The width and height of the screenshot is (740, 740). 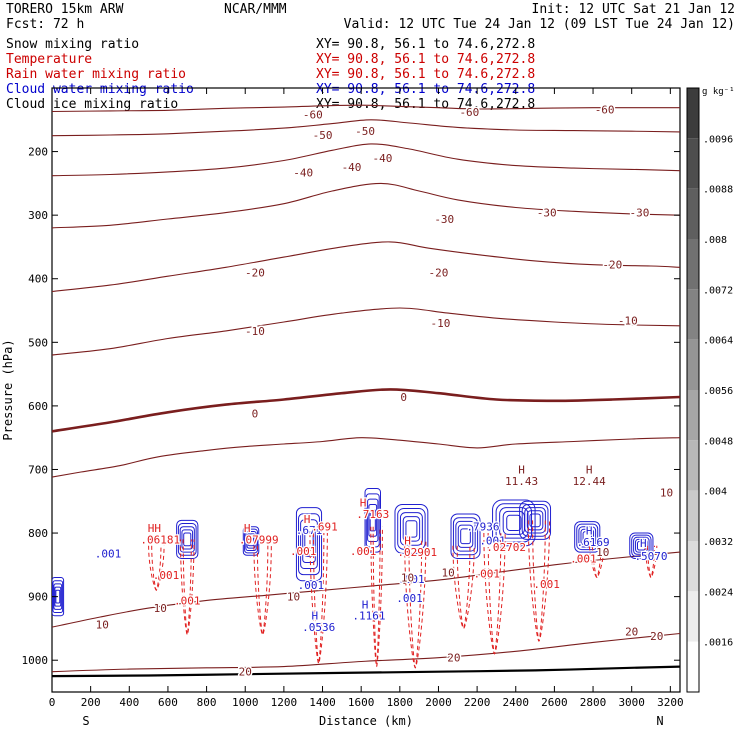 I want to click on extremum-label: 12.44, so click(x=589, y=481).